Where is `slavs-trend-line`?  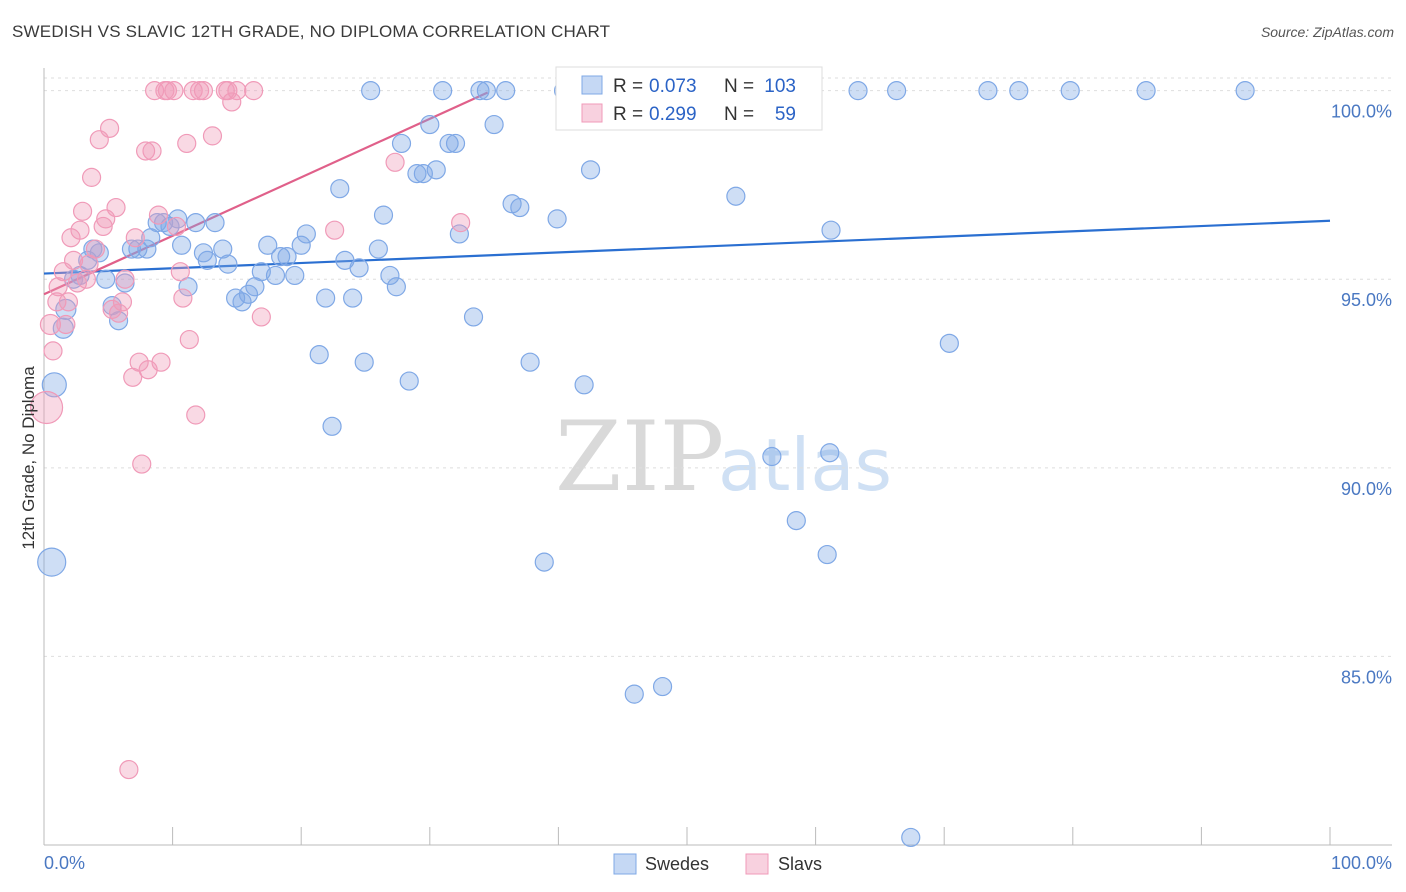 slavs-trend-line is located at coordinates (266, 193).